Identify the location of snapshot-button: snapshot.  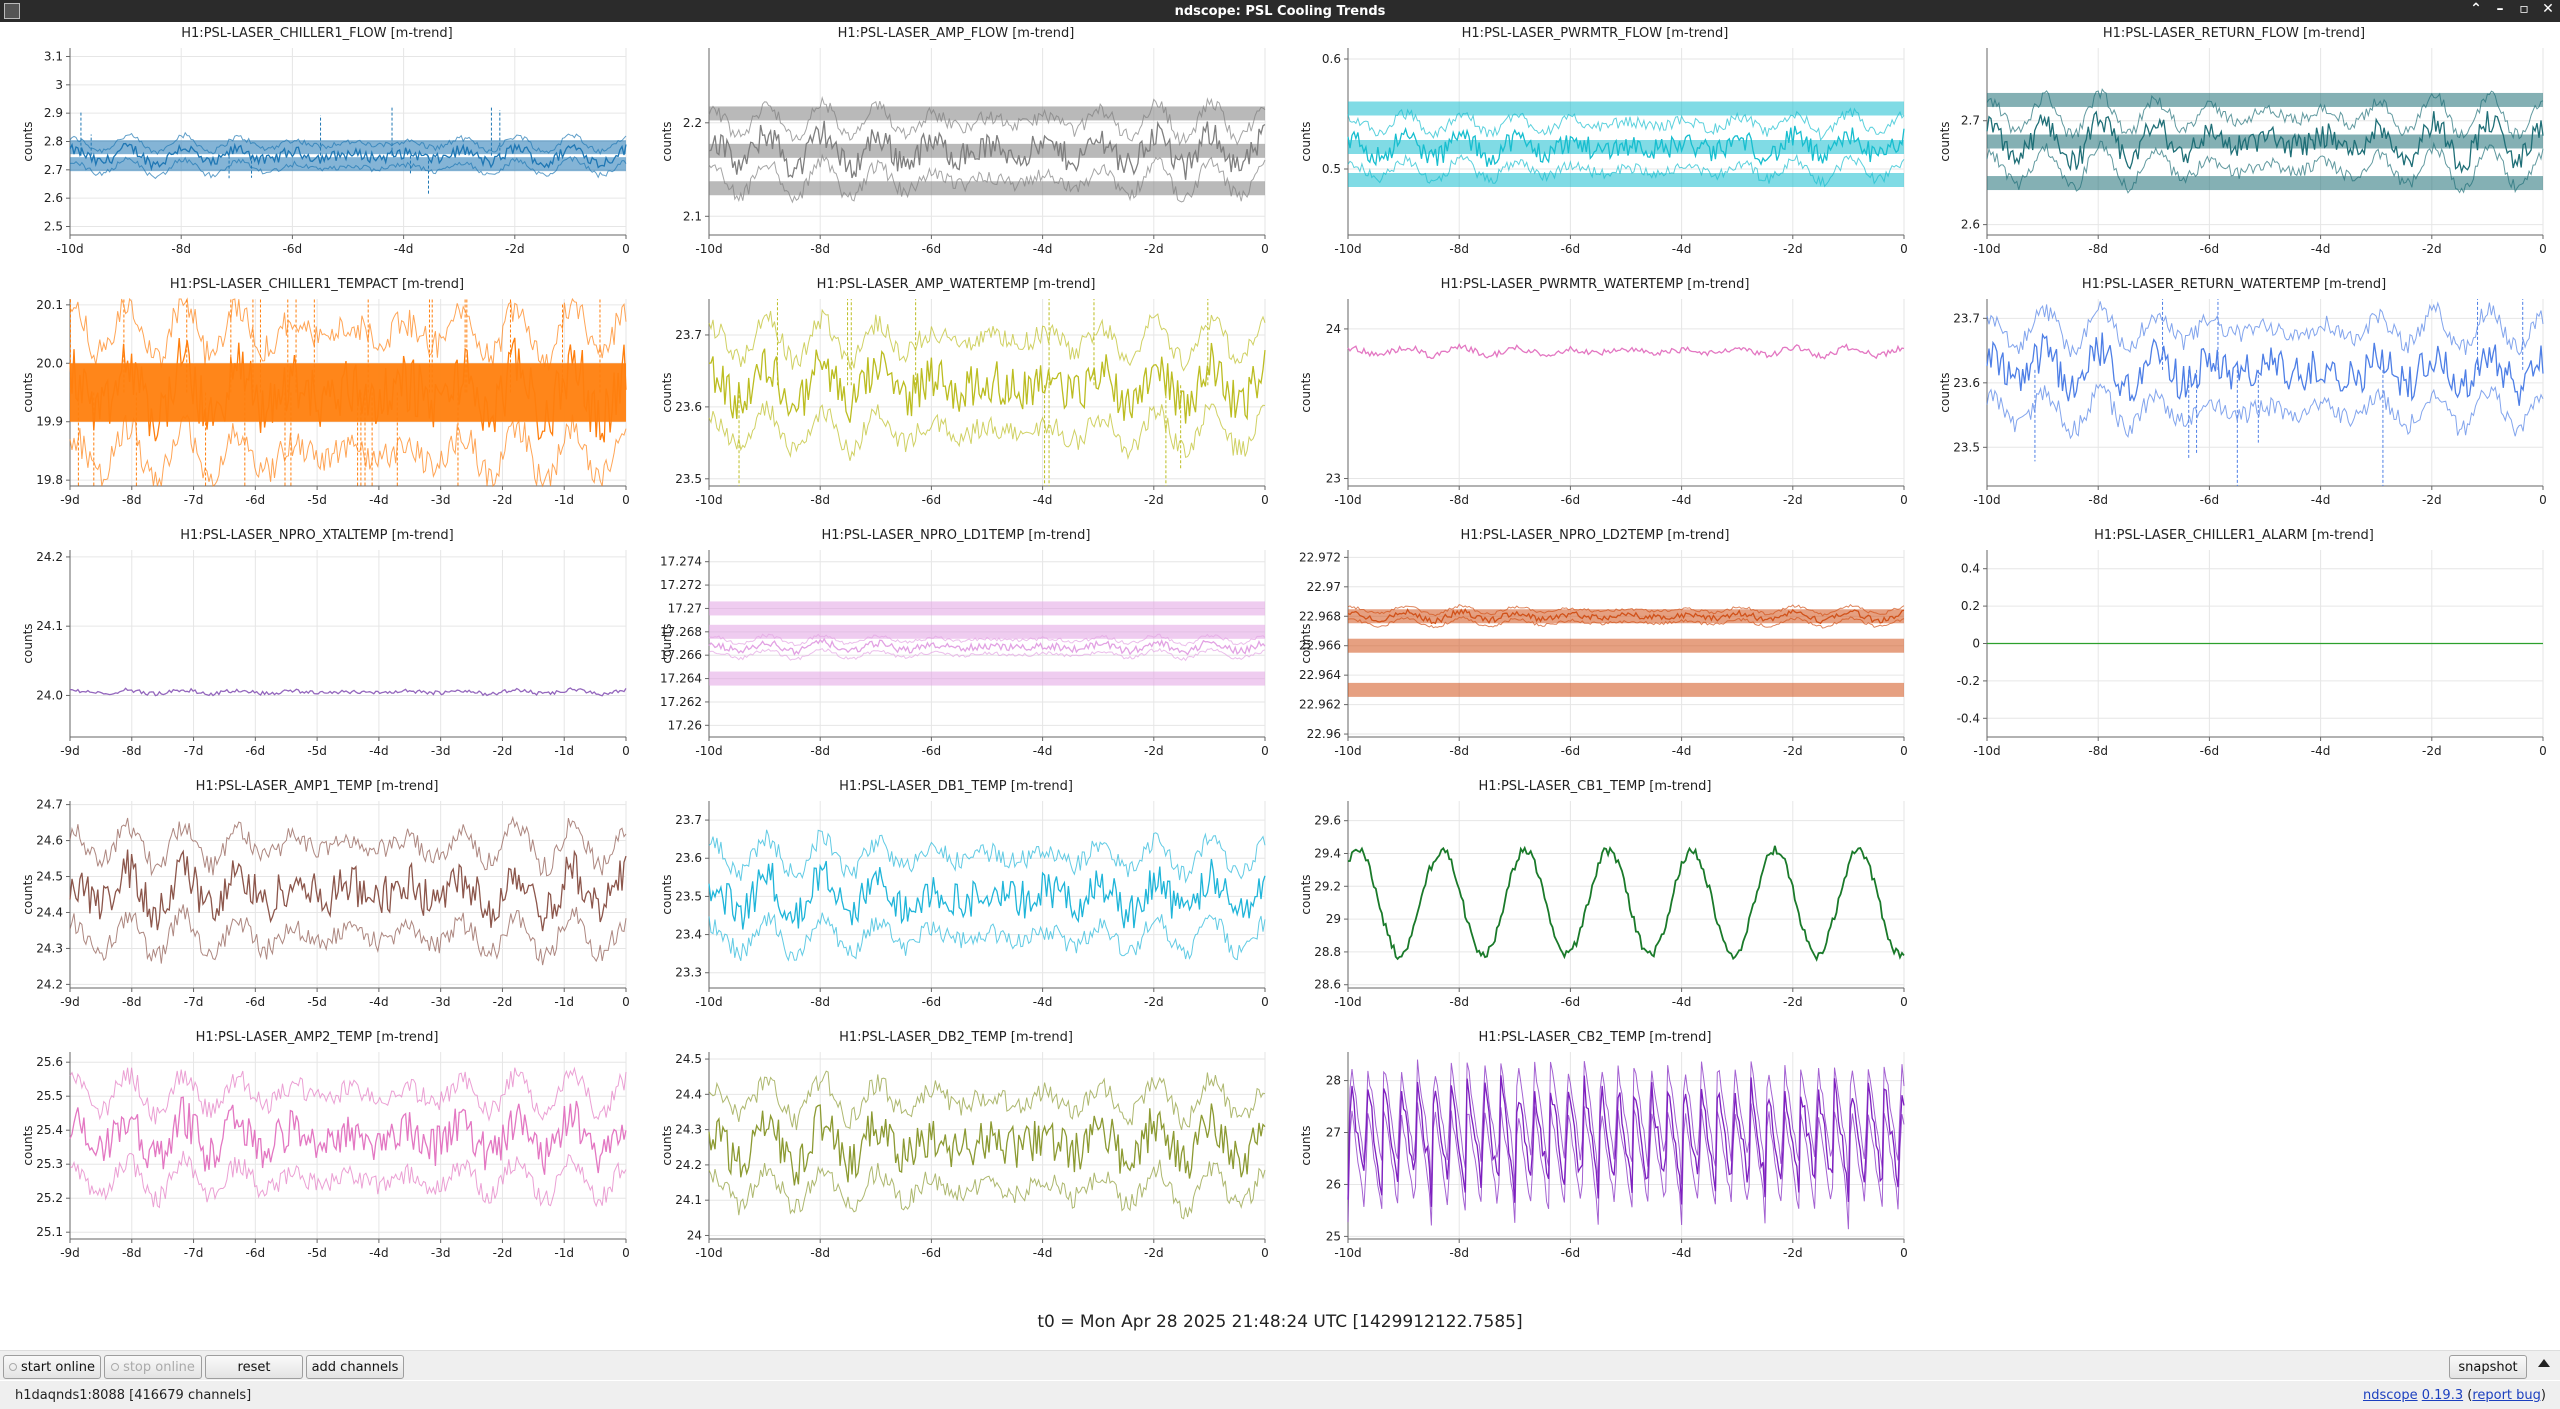
(2488, 1367).